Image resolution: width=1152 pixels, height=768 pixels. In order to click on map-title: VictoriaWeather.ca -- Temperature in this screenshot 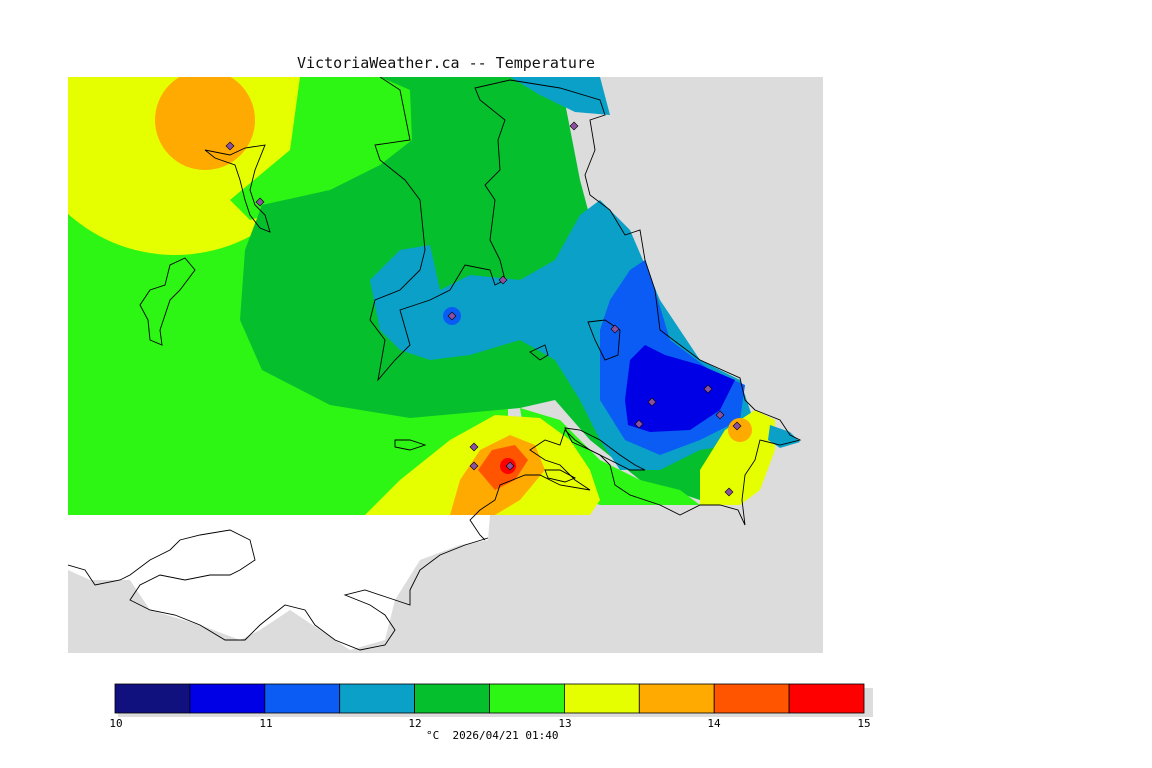, I will do `click(446, 63)`.